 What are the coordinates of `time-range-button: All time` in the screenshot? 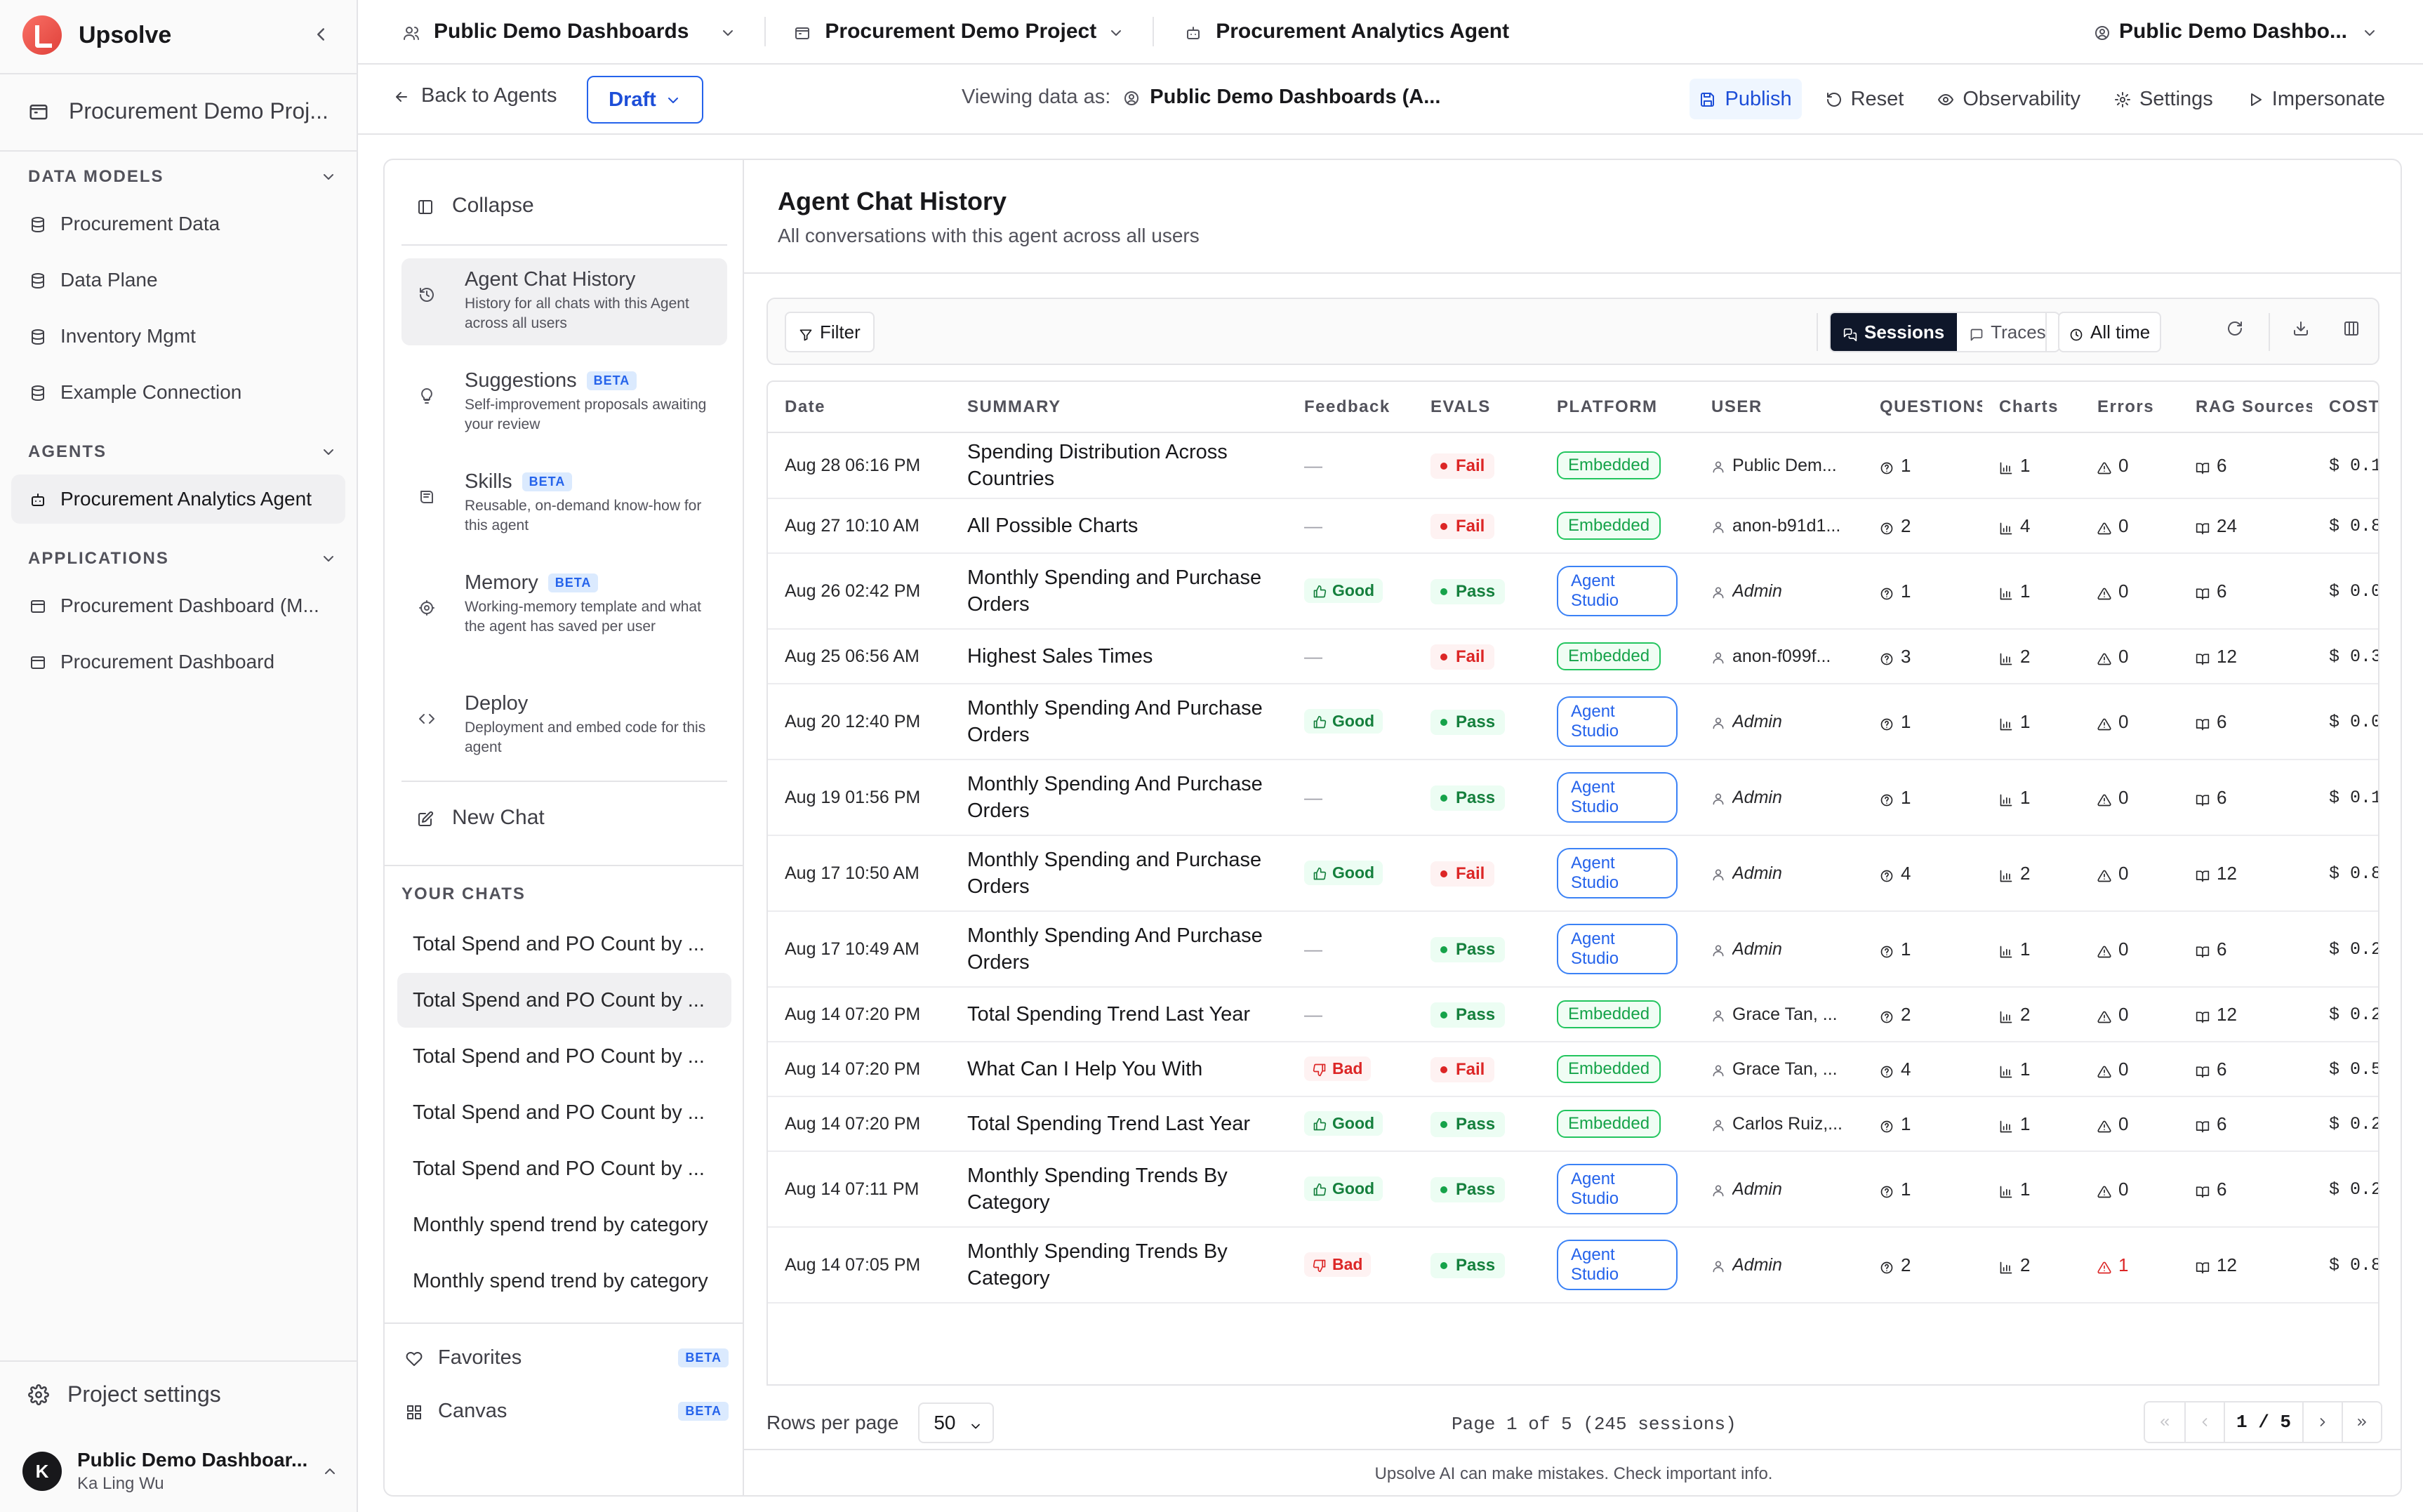 It's located at (2110, 332).